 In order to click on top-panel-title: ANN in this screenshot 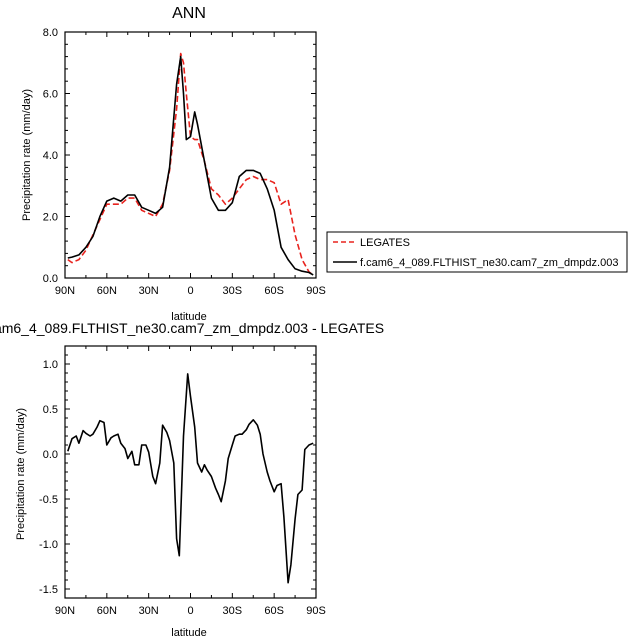, I will do `click(189, 13)`.